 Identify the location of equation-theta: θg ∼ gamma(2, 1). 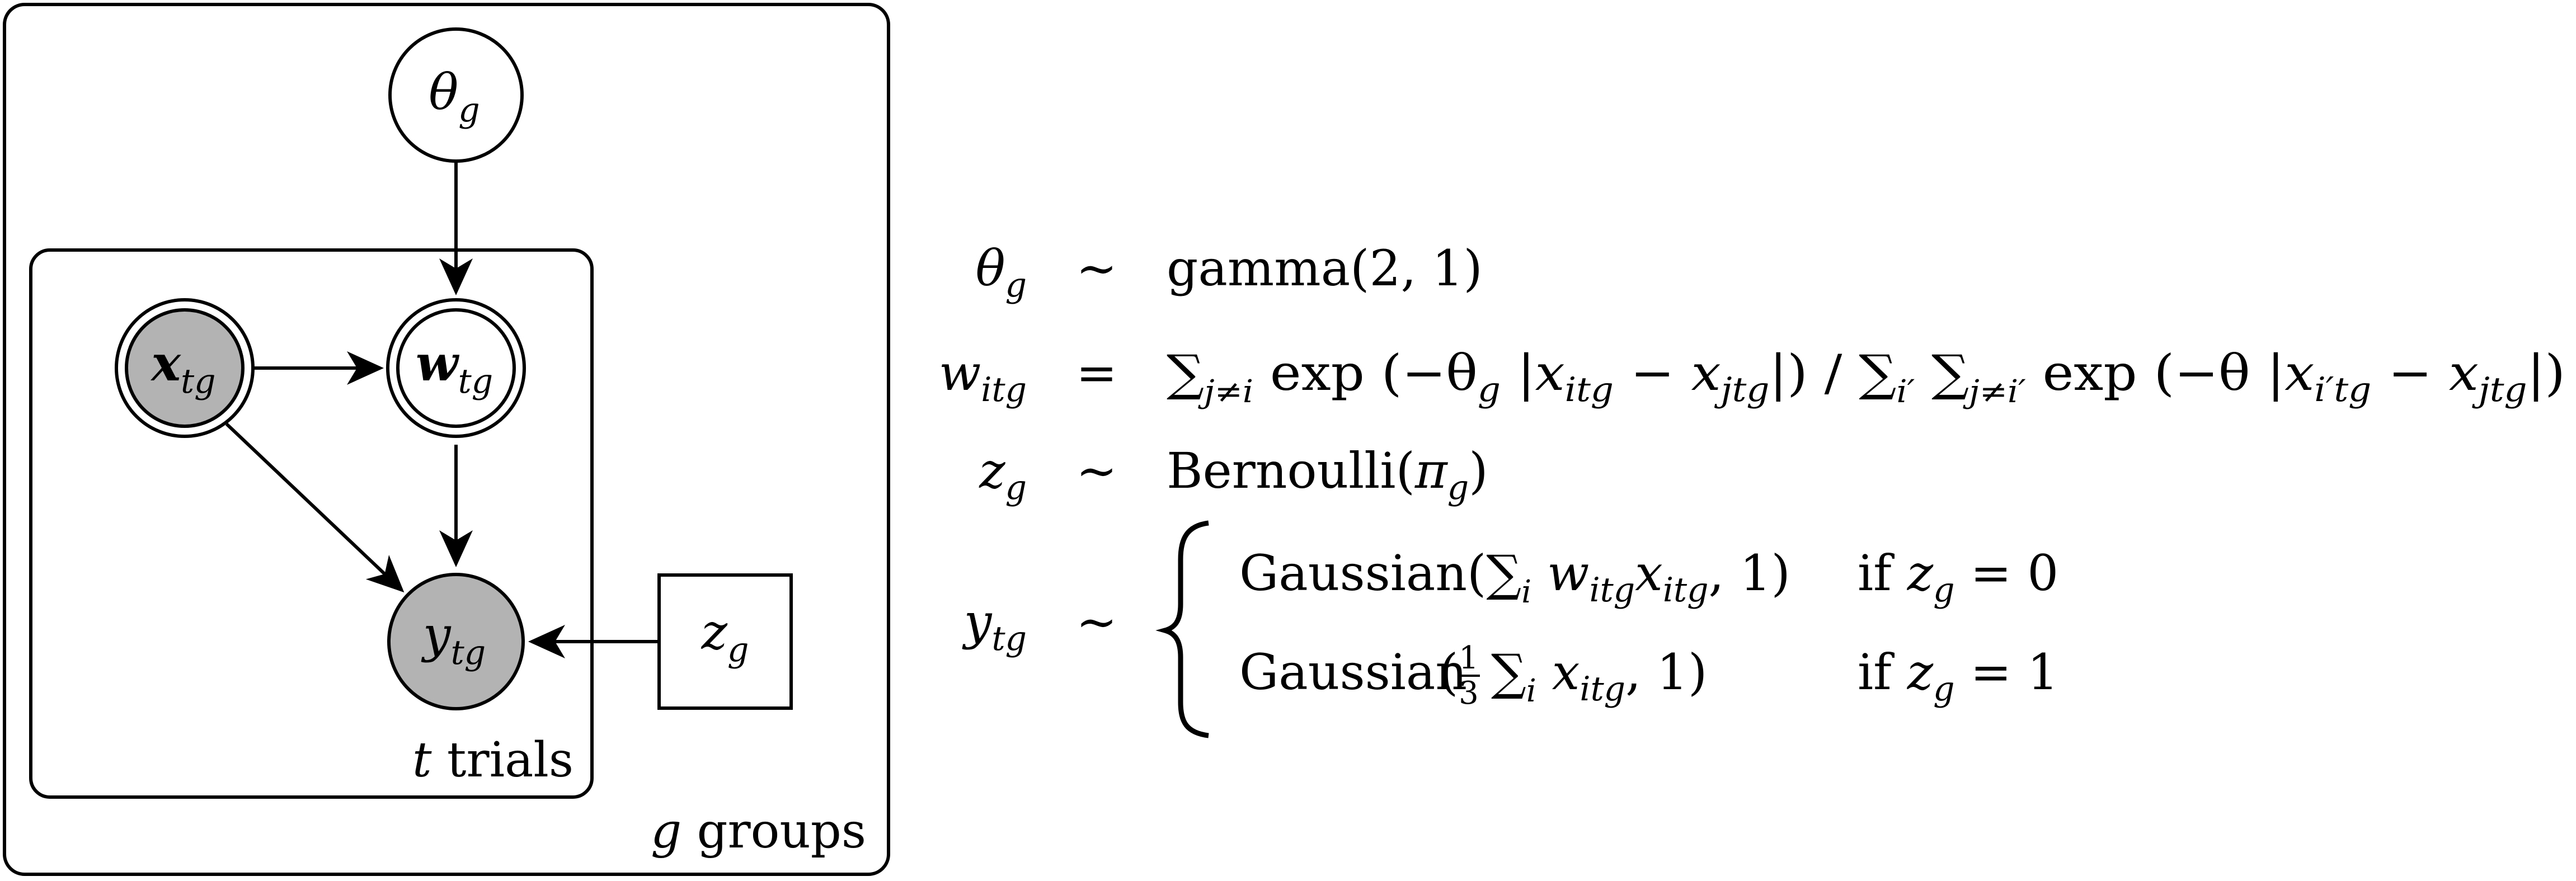
(1229, 272).